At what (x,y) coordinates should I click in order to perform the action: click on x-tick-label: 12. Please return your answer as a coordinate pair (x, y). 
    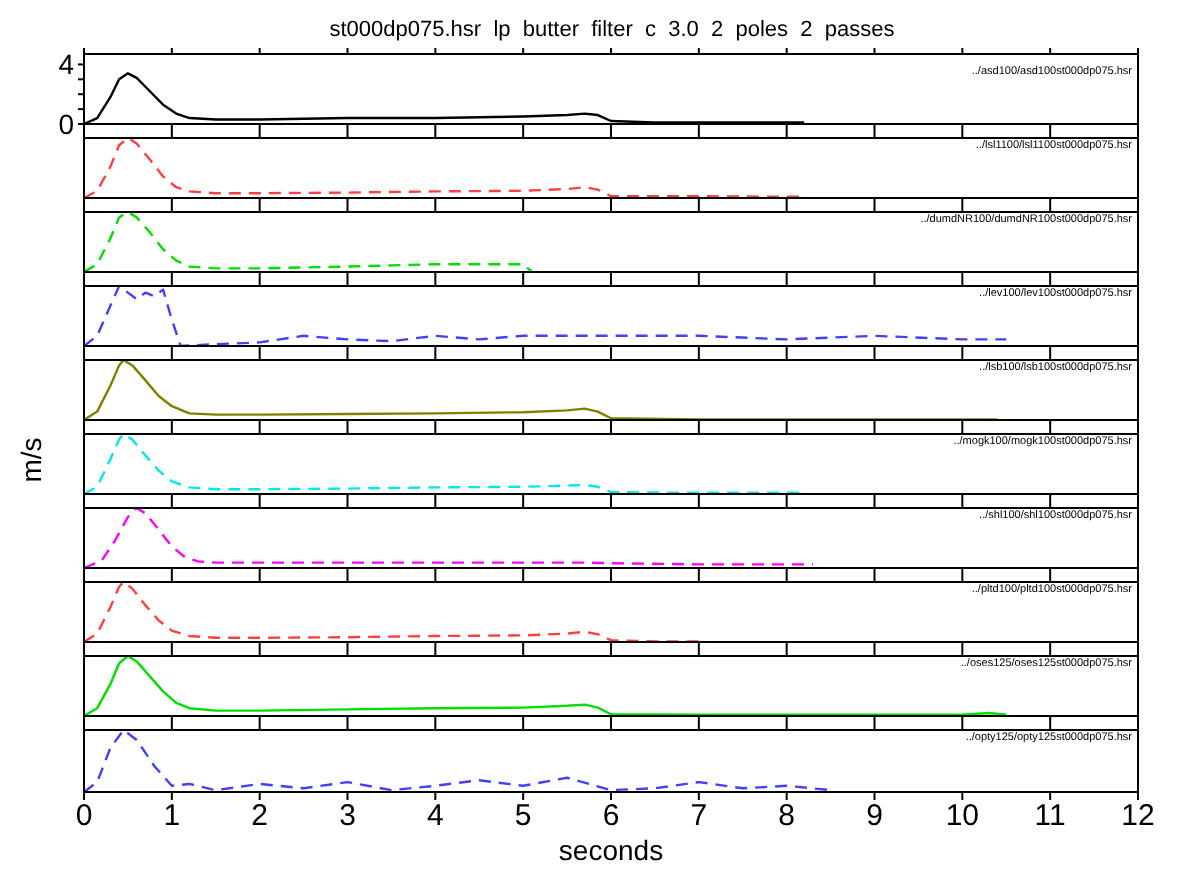
    Looking at the image, I should click on (1138, 816).